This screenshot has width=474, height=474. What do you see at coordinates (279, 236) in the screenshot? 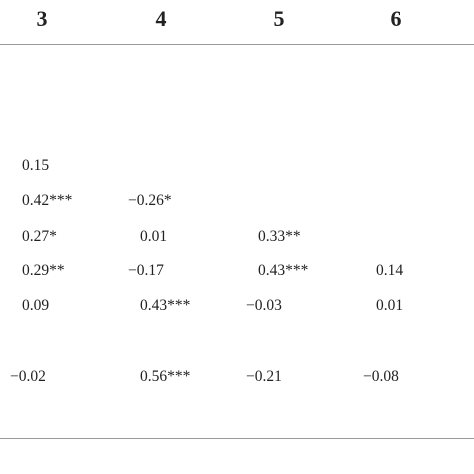
I see `cell-r5-c5: 0.33**` at bounding box center [279, 236].